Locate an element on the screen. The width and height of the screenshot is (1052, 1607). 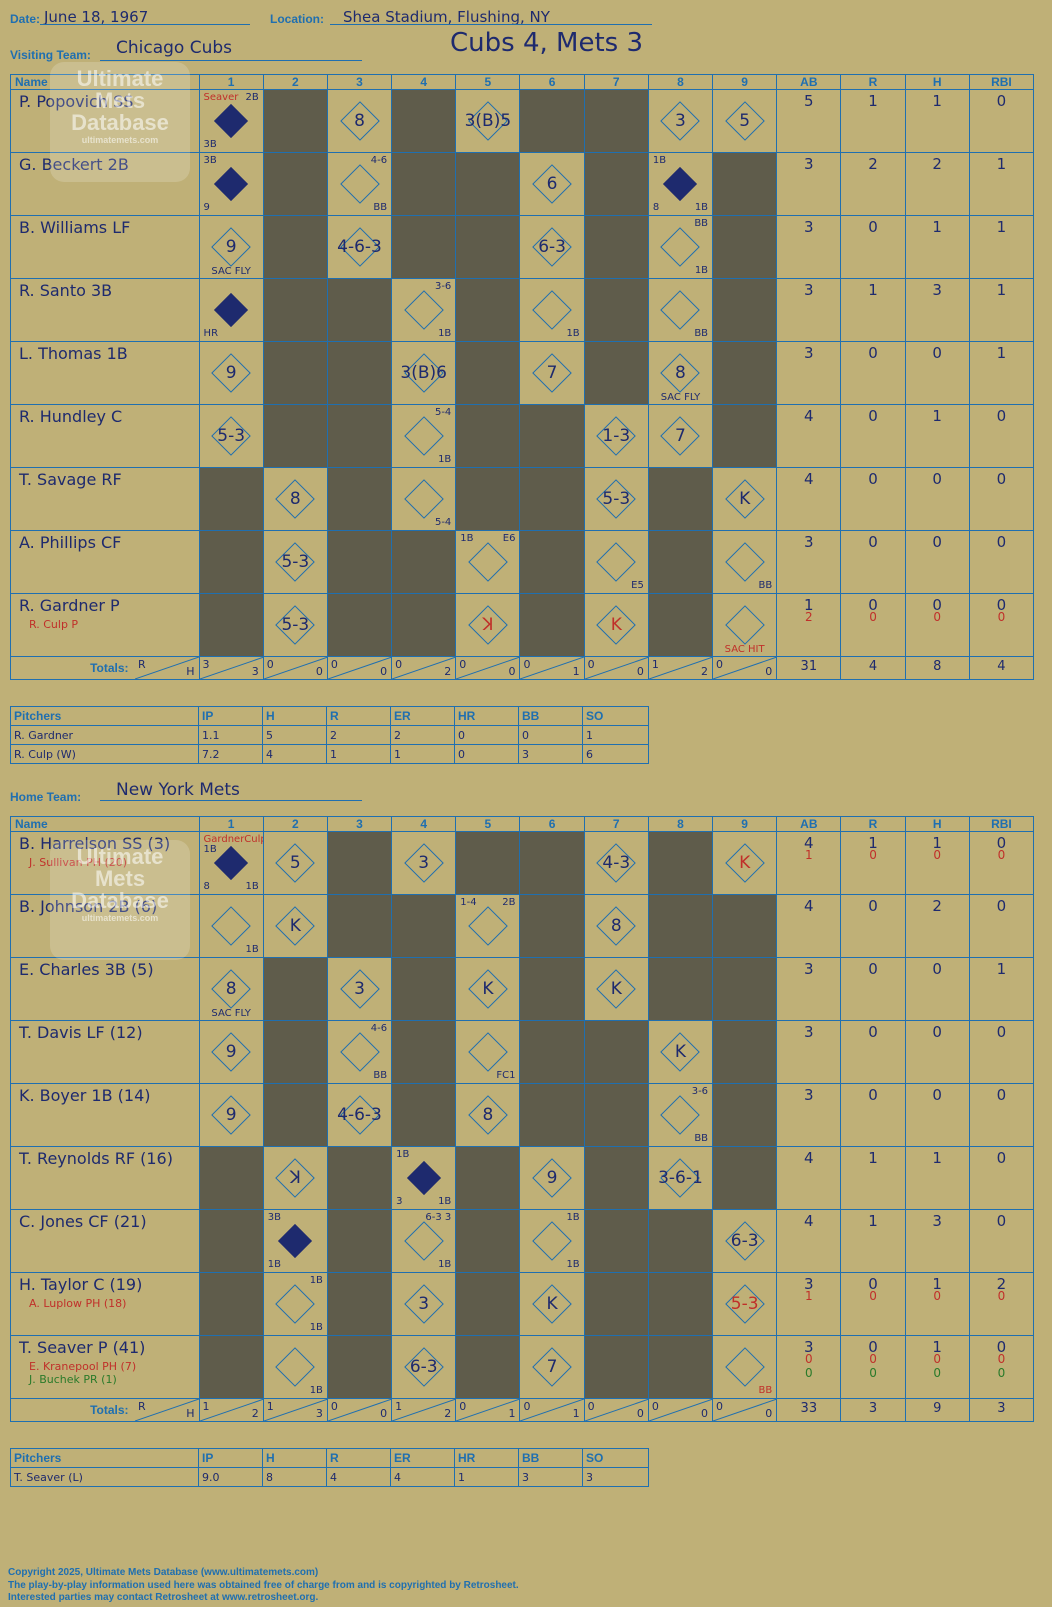
pitcher-so: 6 is located at coordinates (615, 754).